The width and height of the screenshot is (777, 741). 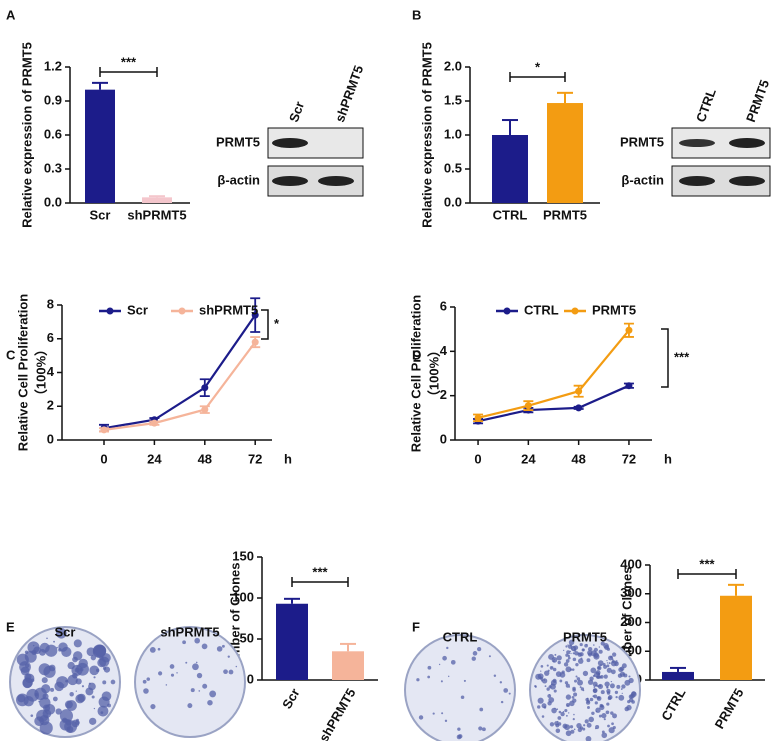 What do you see at coordinates (53, 201) in the screenshot?
I see `y-tick-label: 0.0` at bounding box center [53, 201].